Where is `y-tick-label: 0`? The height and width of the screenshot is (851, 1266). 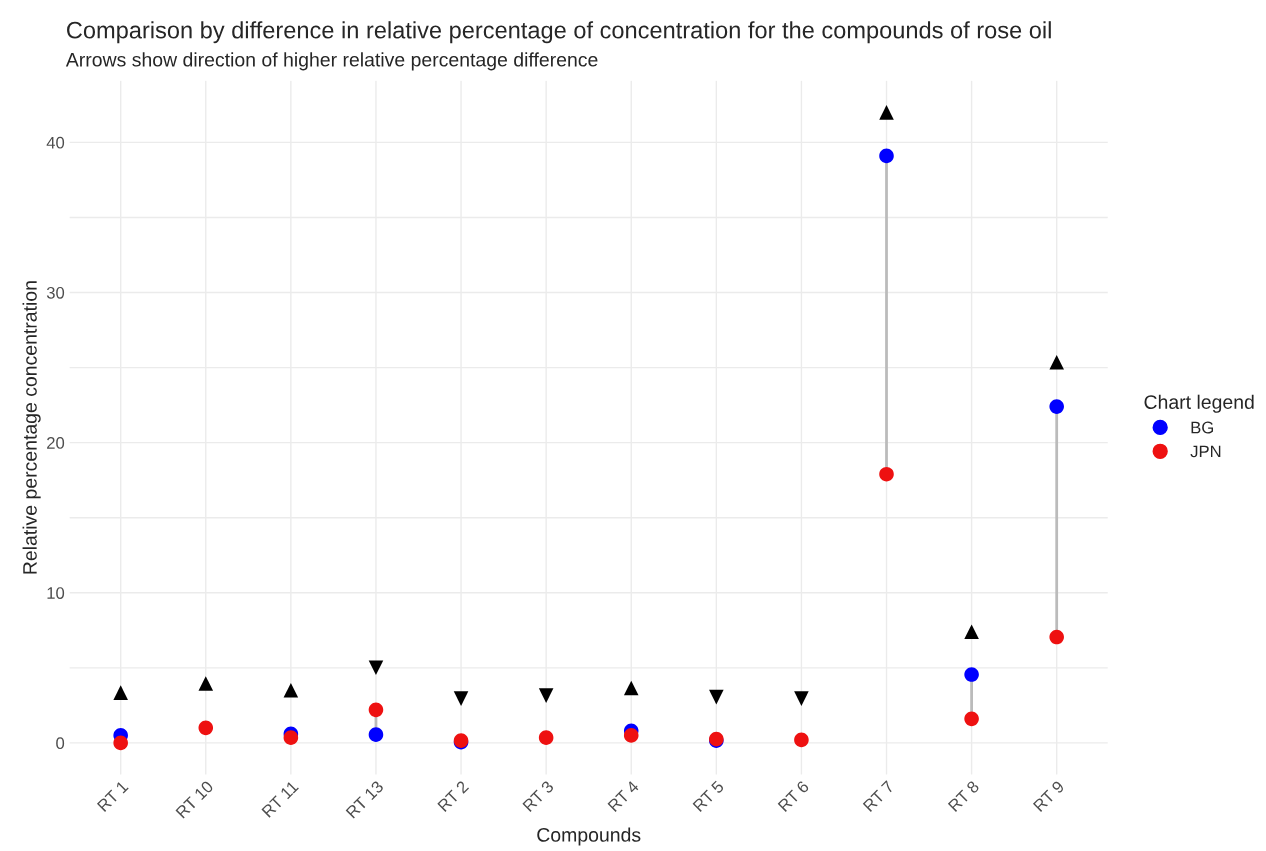
y-tick-label: 0 is located at coordinates (60, 743).